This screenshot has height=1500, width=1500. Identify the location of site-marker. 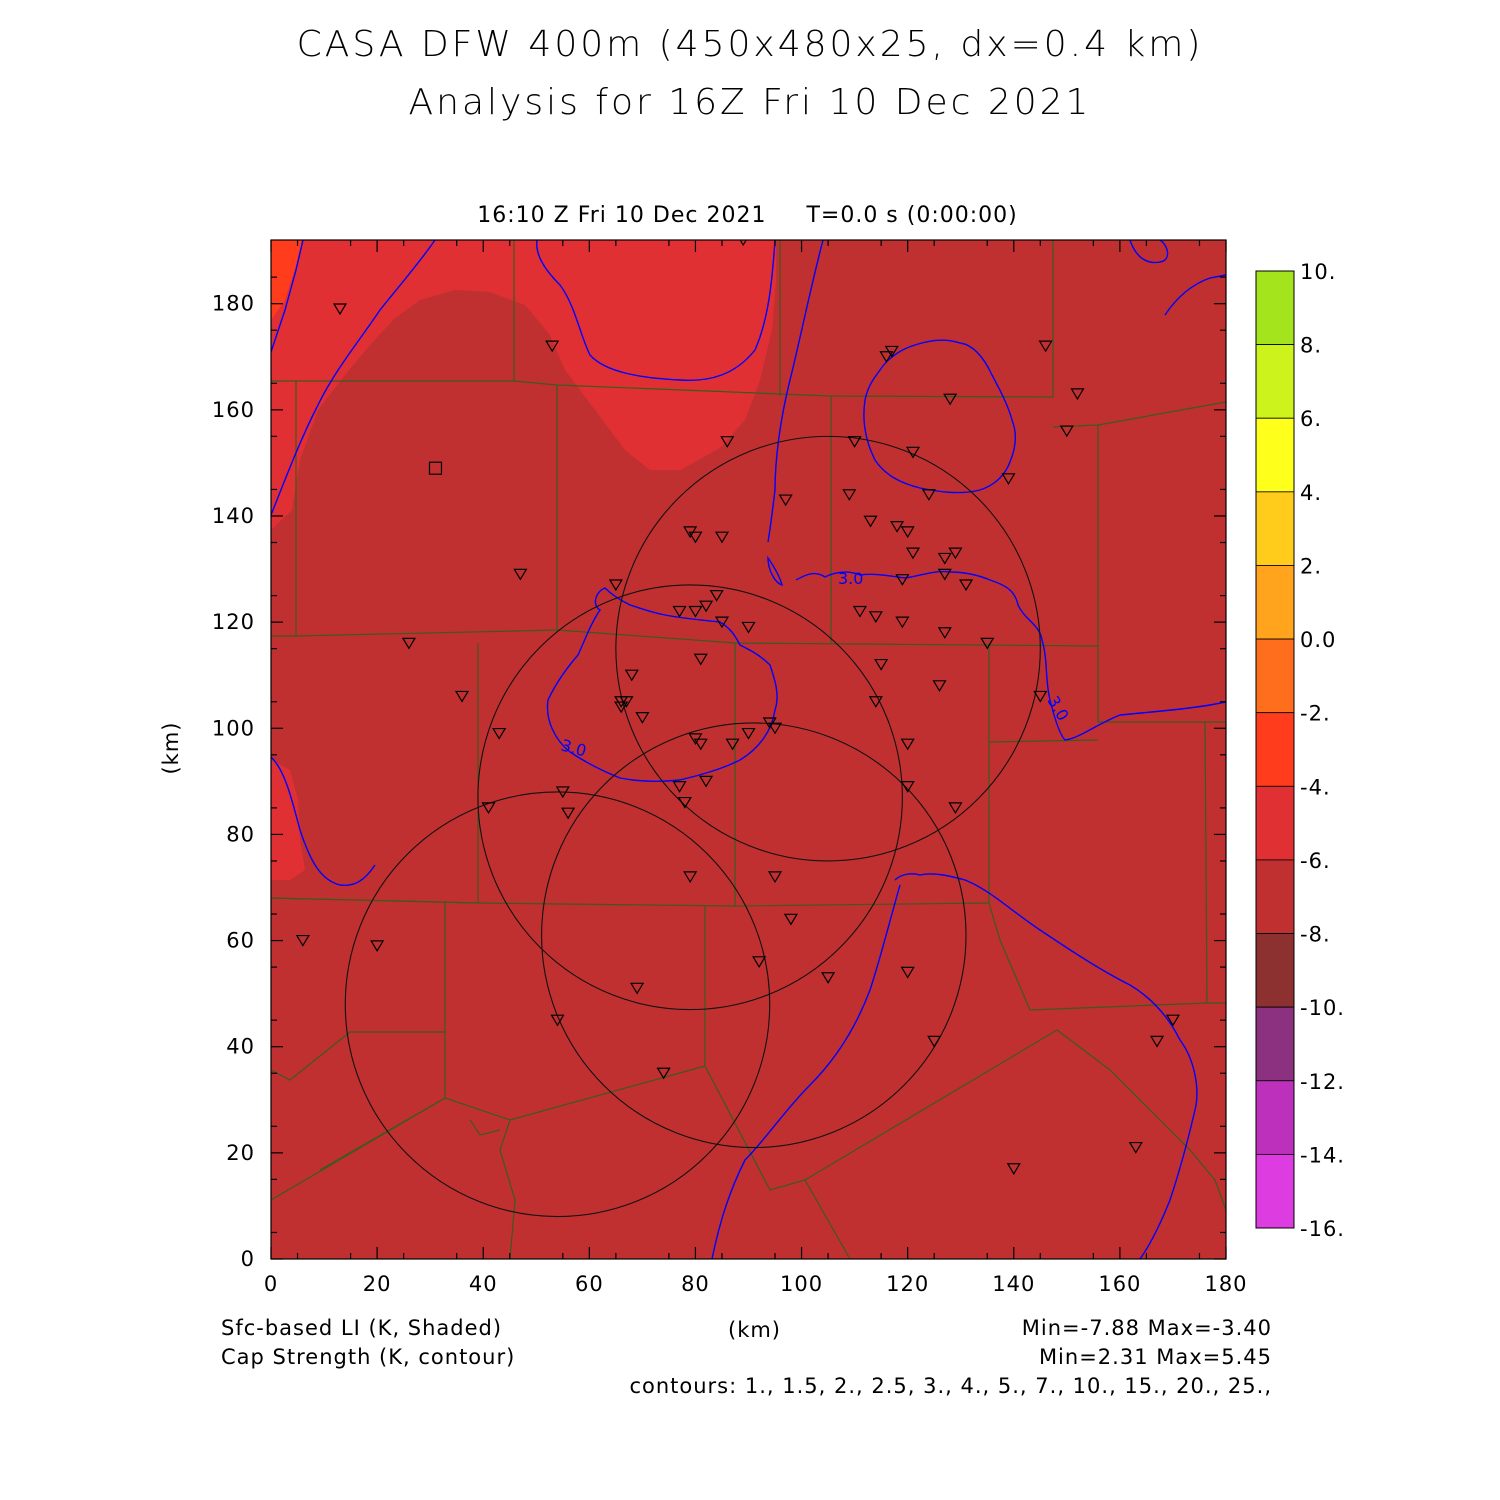
(435, 468).